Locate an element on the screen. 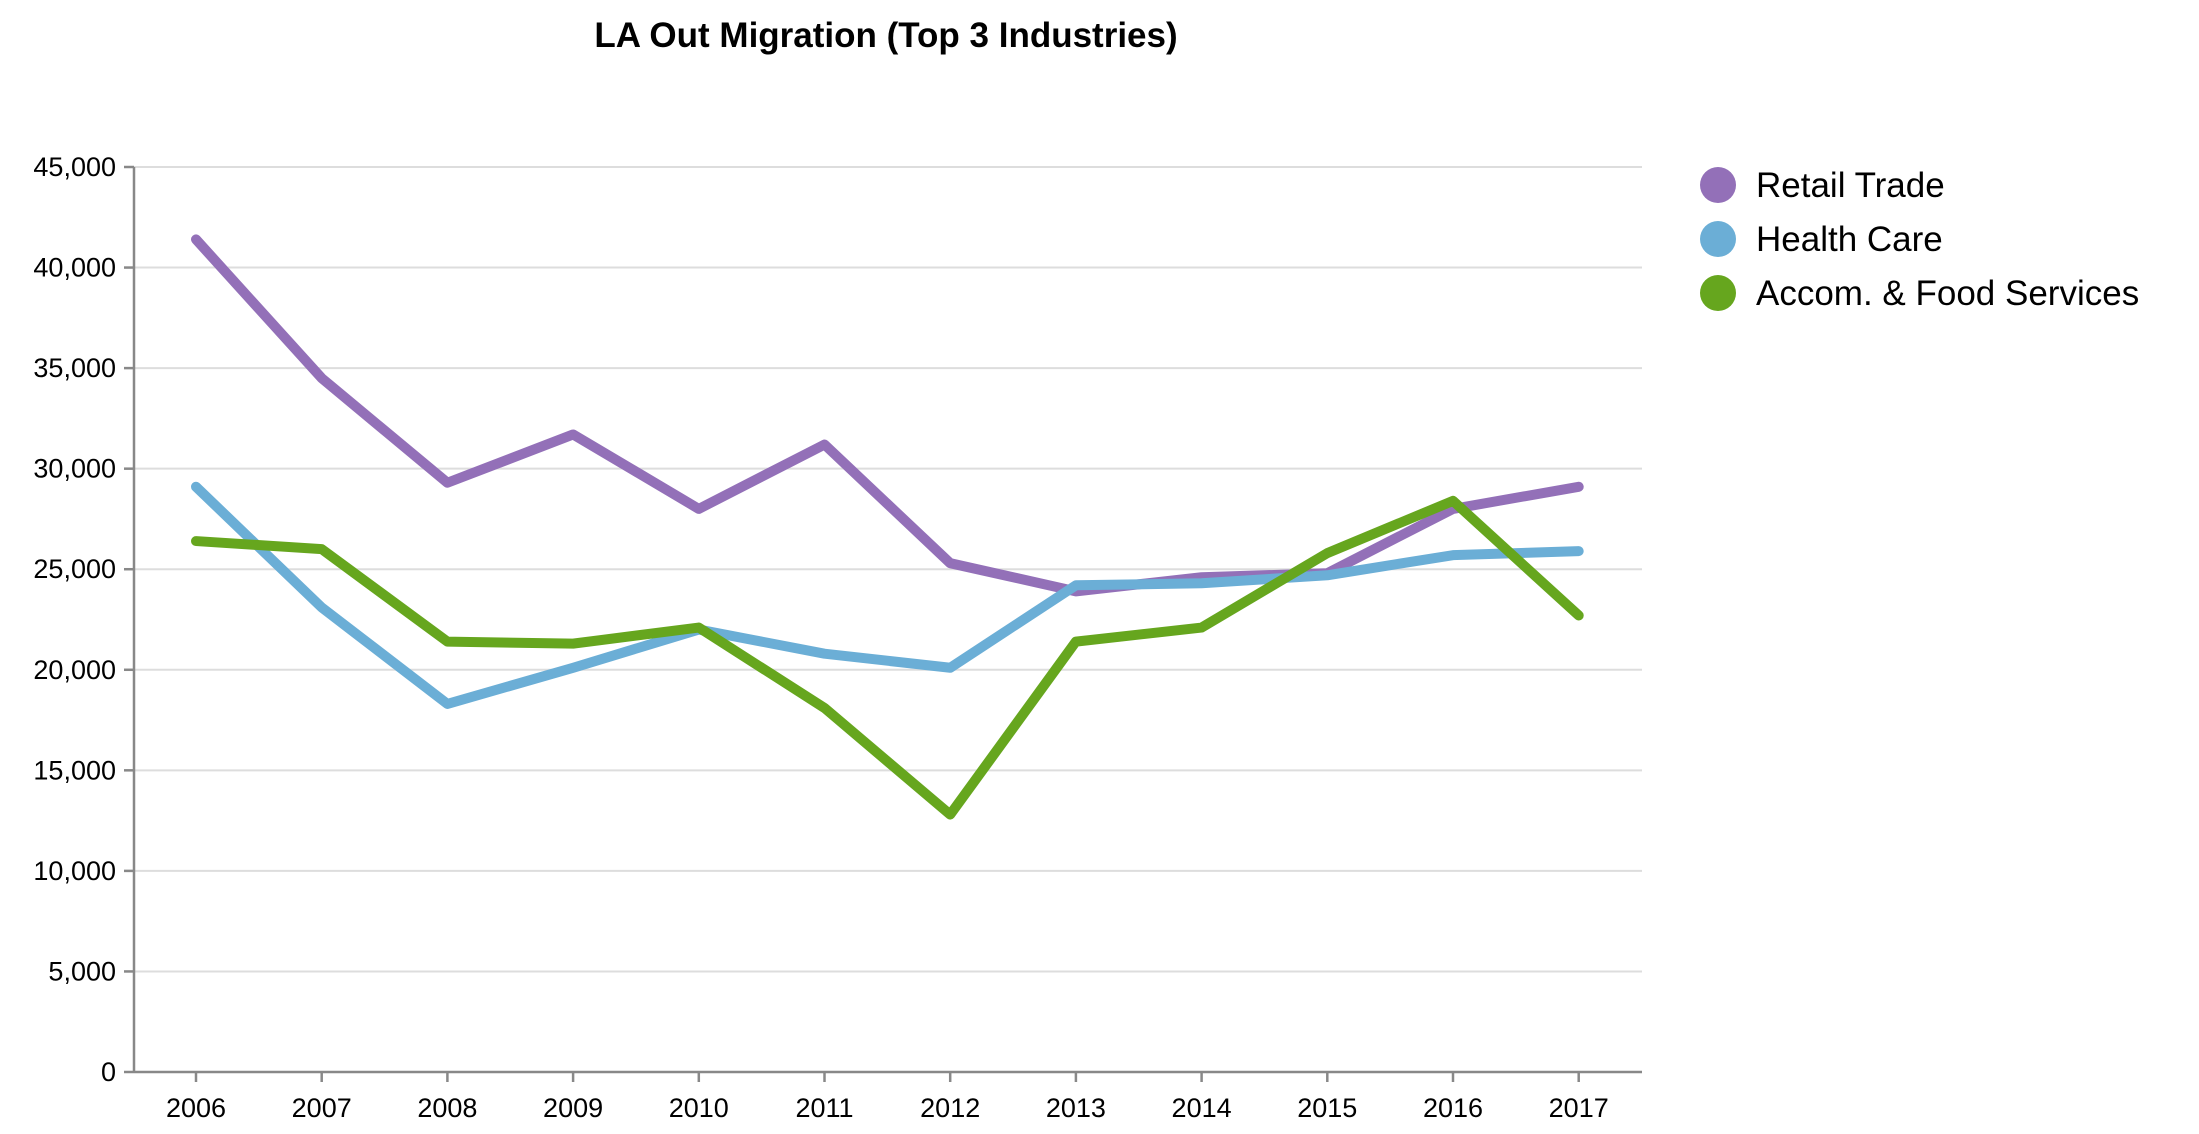 This screenshot has width=2199, height=1134. x-tick-label: 2009 is located at coordinates (573, 1108).